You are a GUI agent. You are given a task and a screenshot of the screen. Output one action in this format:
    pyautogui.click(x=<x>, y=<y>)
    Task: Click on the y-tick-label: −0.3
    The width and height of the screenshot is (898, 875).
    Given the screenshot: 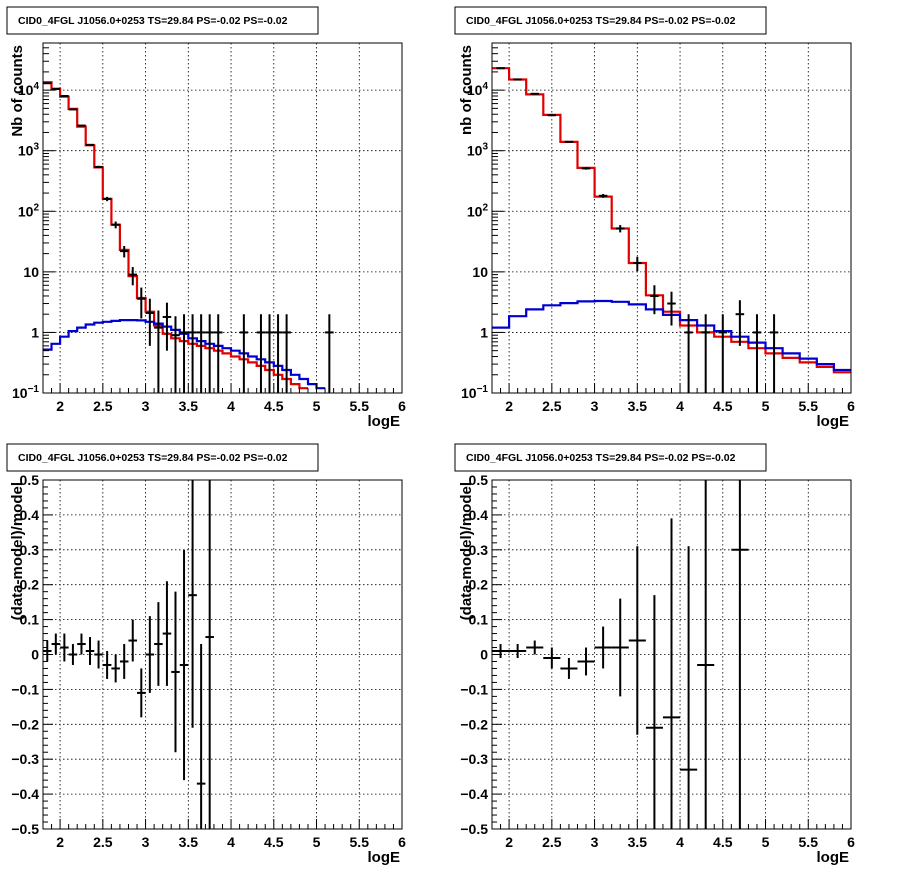 What is the action you would take?
    pyautogui.click(x=25, y=759)
    